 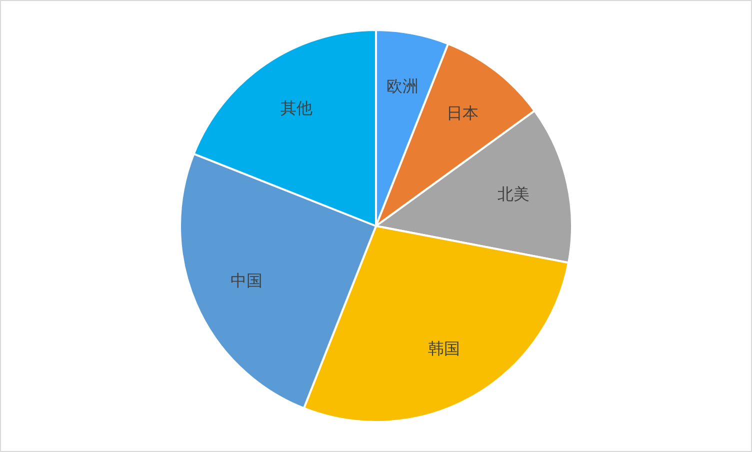 What do you see at coordinates (402, 86) in the screenshot?
I see `slice-label: 欧洲` at bounding box center [402, 86].